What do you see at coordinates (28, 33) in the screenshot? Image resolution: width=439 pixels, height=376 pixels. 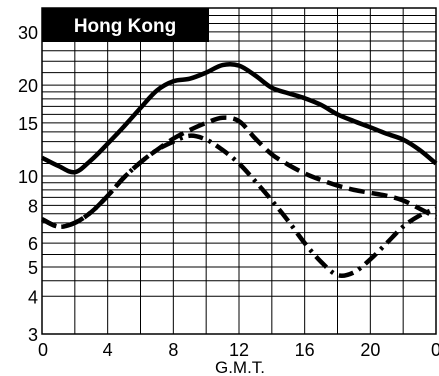 I see `y-tick-label: 30` at bounding box center [28, 33].